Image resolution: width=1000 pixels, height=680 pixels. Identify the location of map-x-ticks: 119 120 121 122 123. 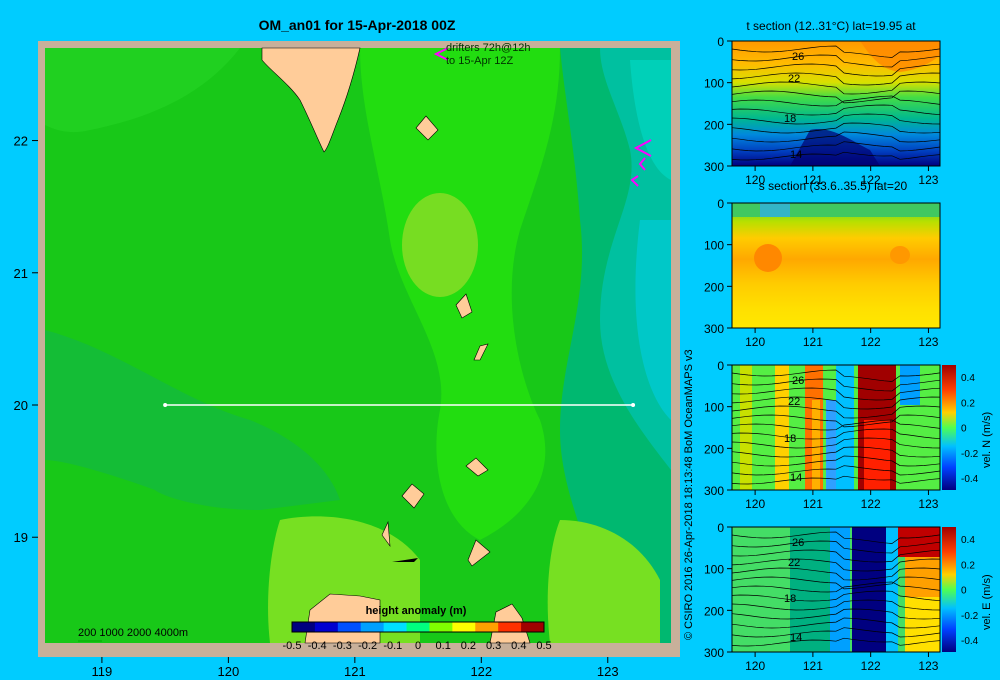
(355, 668).